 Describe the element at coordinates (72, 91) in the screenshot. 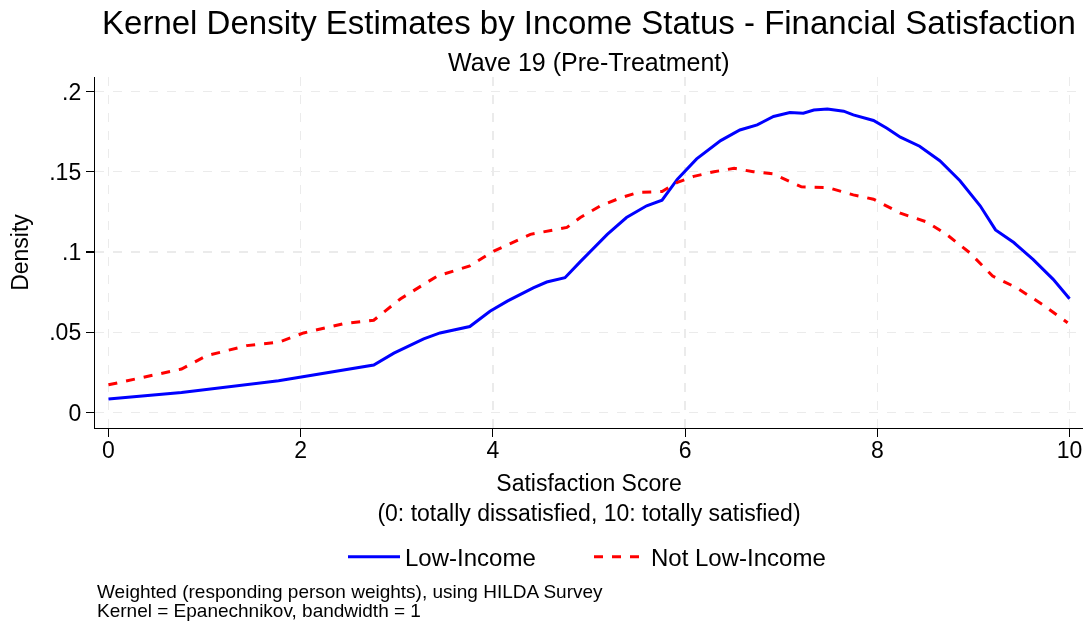

I see `y-tick-label: .2` at that location.